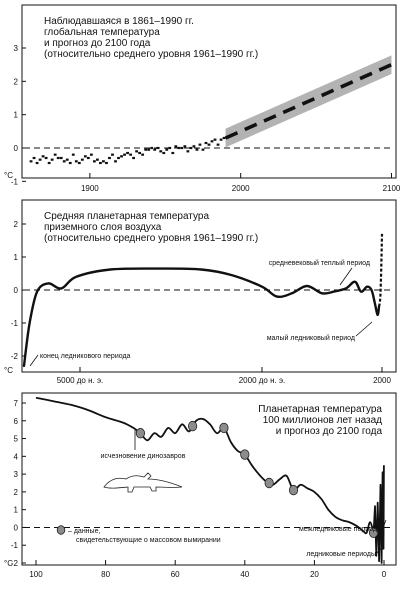 The width and height of the screenshot is (400, 593). I want to click on x-tick-label: 20, so click(314, 574).